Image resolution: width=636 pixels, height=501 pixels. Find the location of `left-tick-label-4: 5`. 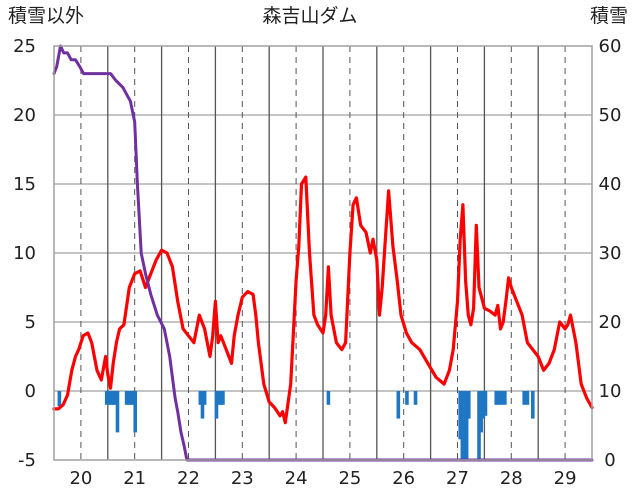

left-tick-label-4: 5 is located at coordinates (30, 322).